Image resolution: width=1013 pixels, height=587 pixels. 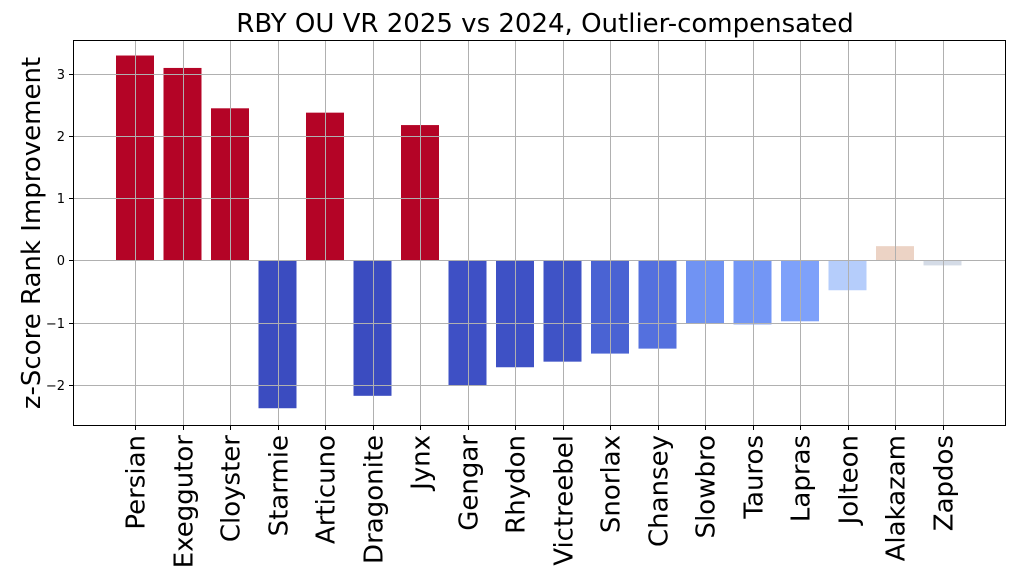 I want to click on x-tick-label: Alakazam, so click(x=897, y=498).